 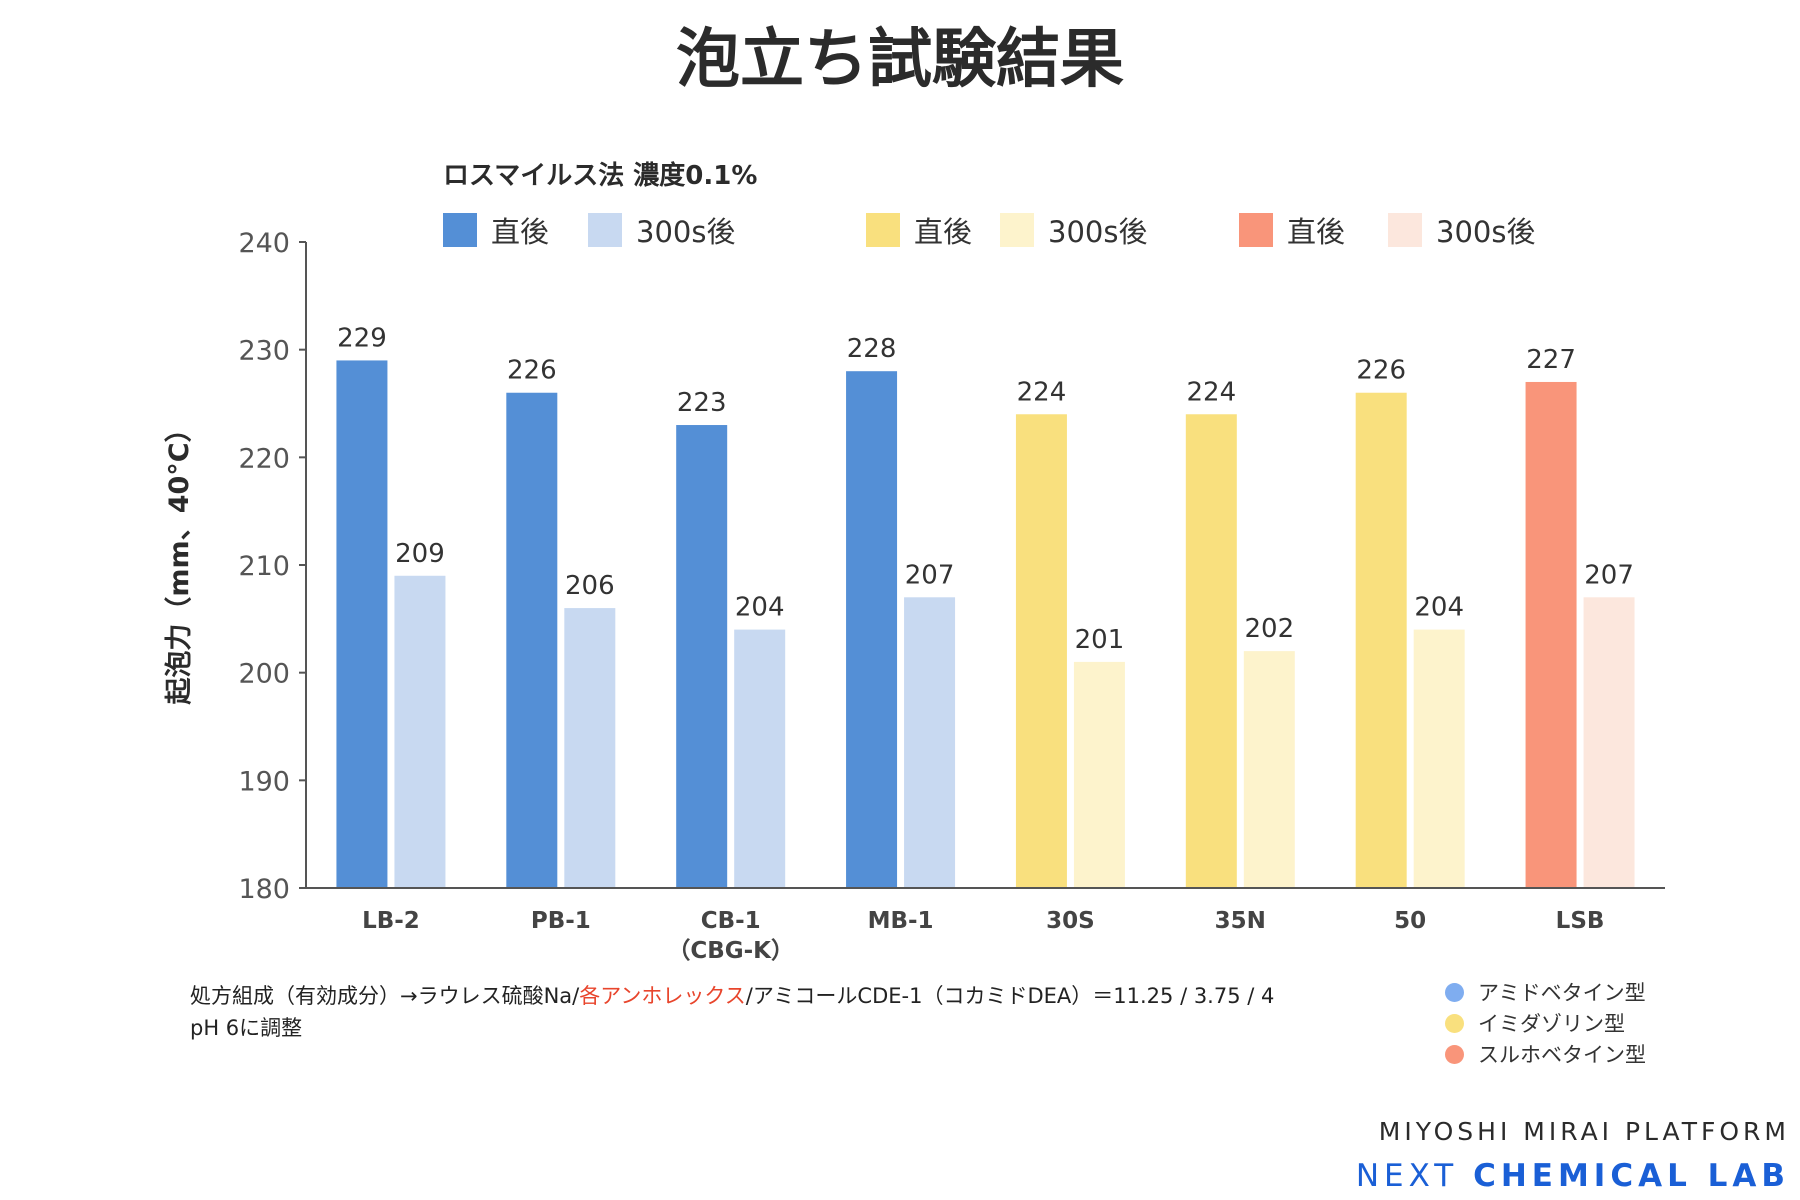 I want to click on x-tick-line: （CBG-K）, so click(x=730, y=950).